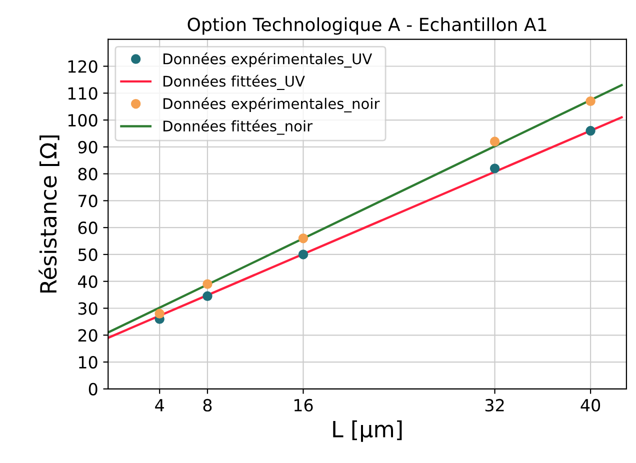 Image resolution: width=636 pixels, height=463 pixels. I want to click on y-tick-label: 110, so click(83, 93).